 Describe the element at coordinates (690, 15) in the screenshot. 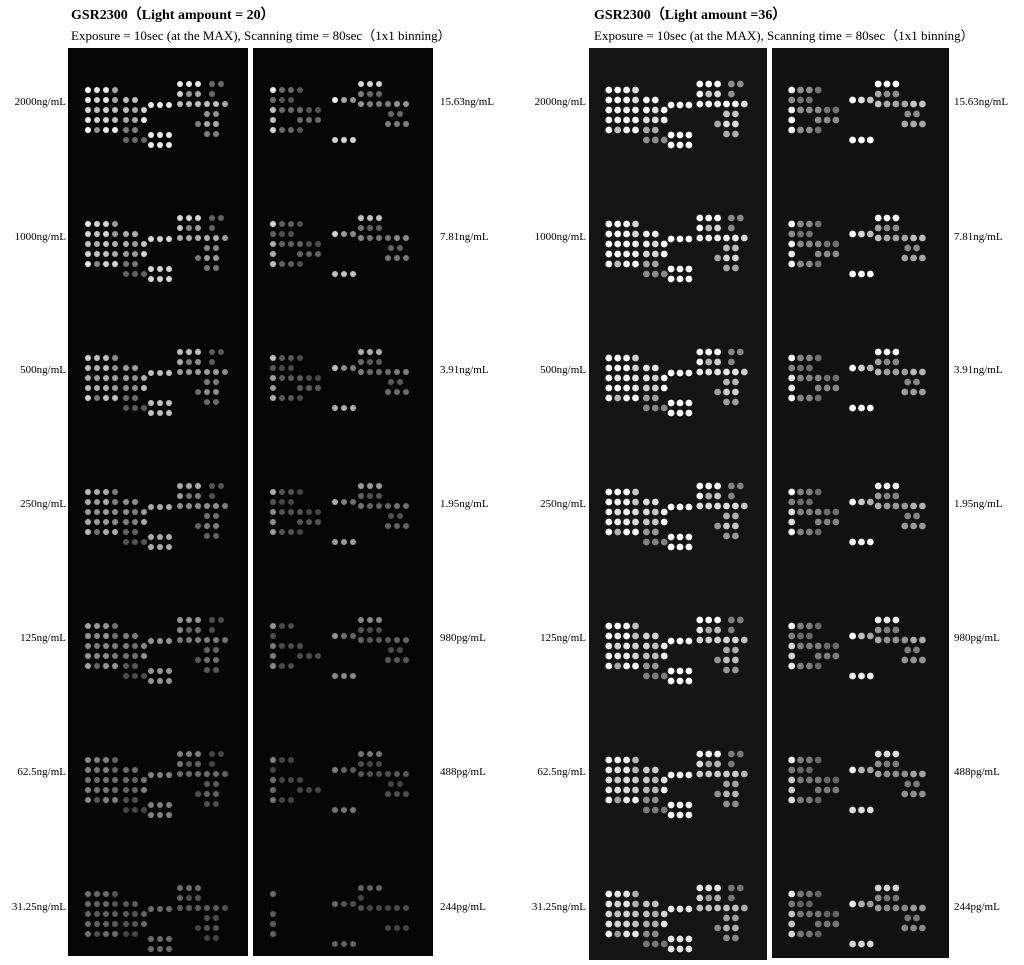

I see `panel-title: GSR2300（Light amount =36）` at that location.